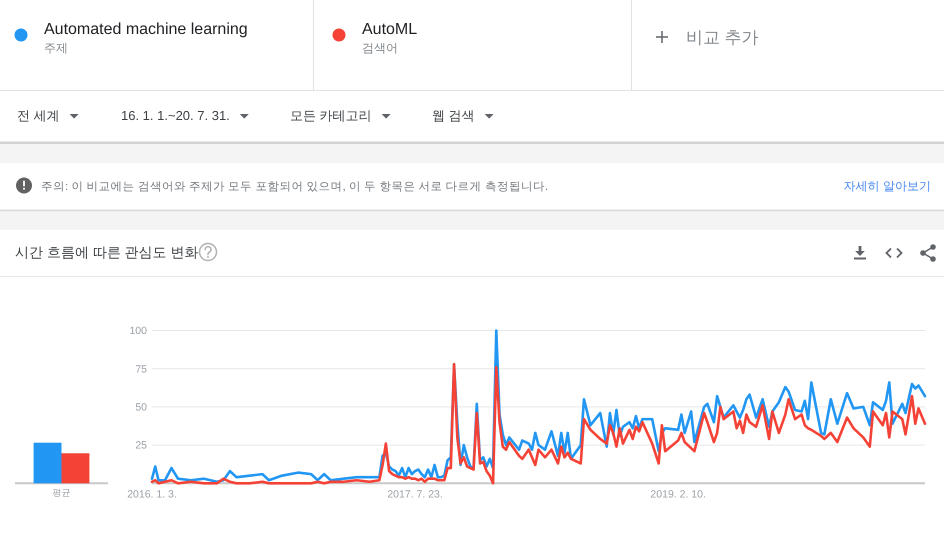 Image resolution: width=944 pixels, height=550 pixels. What do you see at coordinates (294, 187) in the screenshot?
I see `text: 주의: 이 비교에는 검색어와 주제가 모두 포함되어 있으며, 이 두 항목은 서로 다르게 측정됩니다.` at bounding box center [294, 187].